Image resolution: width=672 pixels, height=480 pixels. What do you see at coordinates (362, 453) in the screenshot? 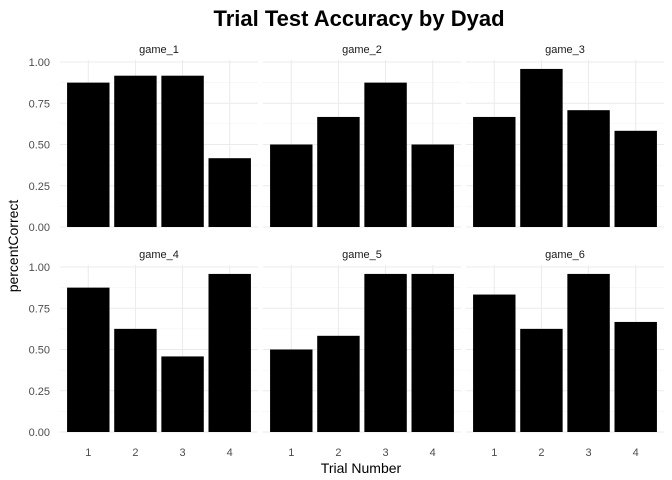
I see `x-axis-ticks: 1 2 3 4 1 2 3 4 1 2 3 4` at bounding box center [362, 453].